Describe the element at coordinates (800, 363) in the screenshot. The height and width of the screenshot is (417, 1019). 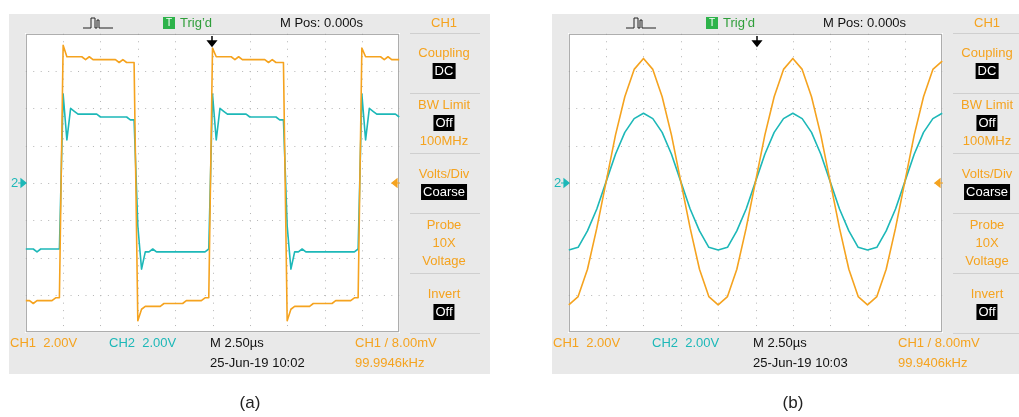
I see `text: 25-Jun-19 10:03` at that location.